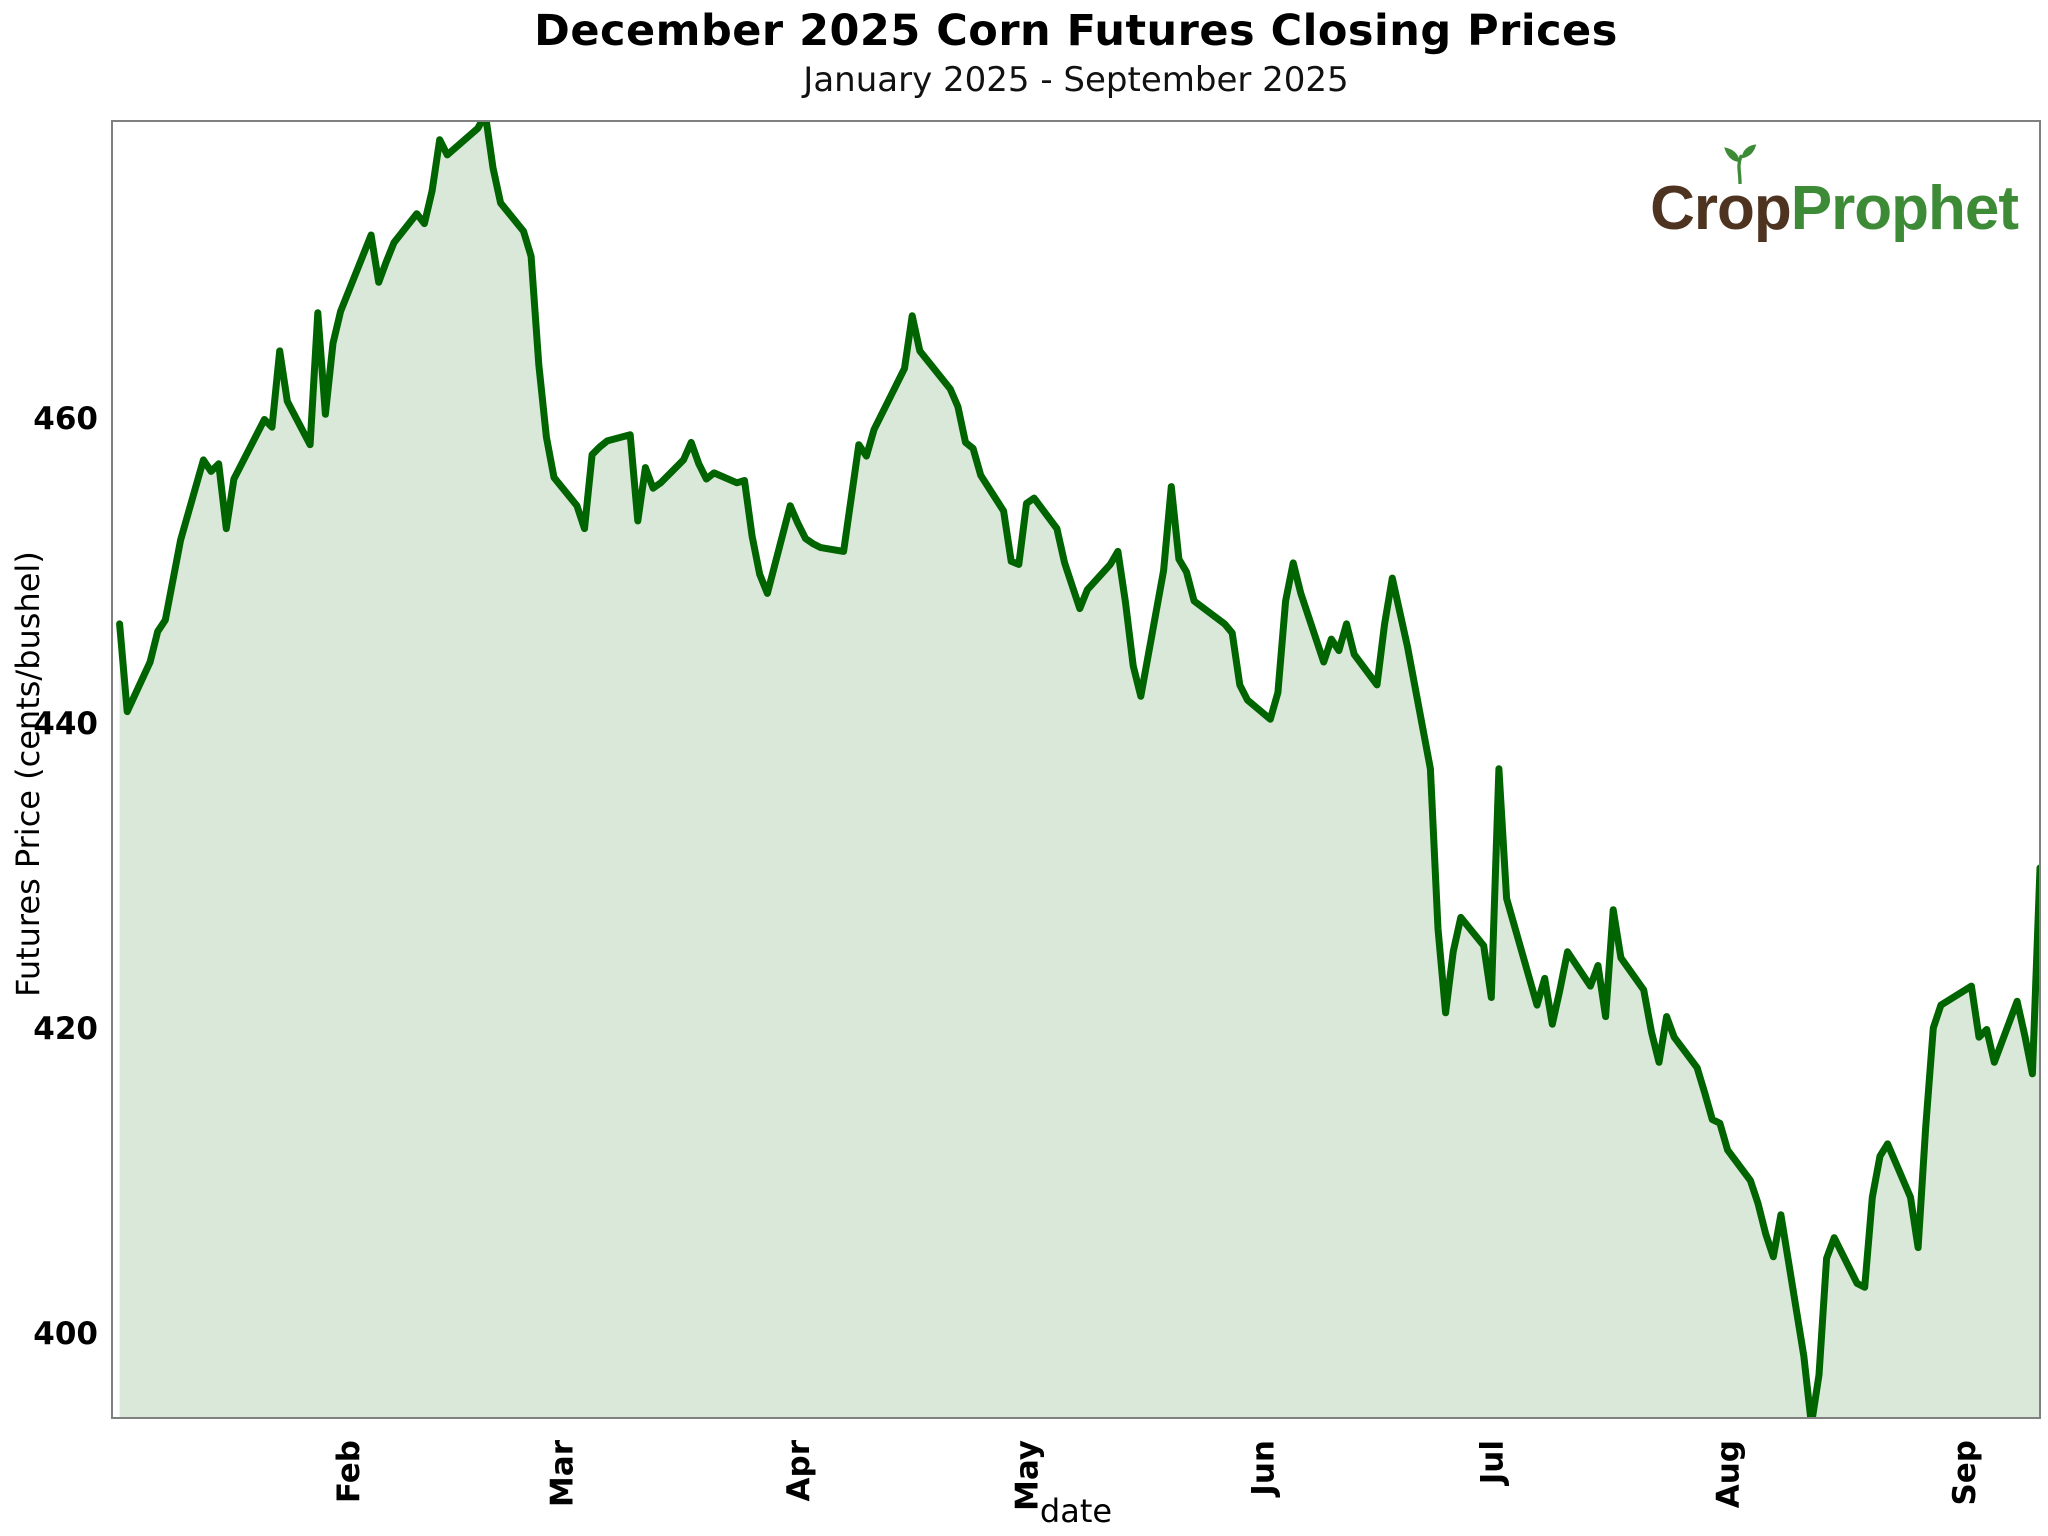  What do you see at coordinates (1028, 1475) in the screenshot?
I see `x-tick-label: May` at bounding box center [1028, 1475].